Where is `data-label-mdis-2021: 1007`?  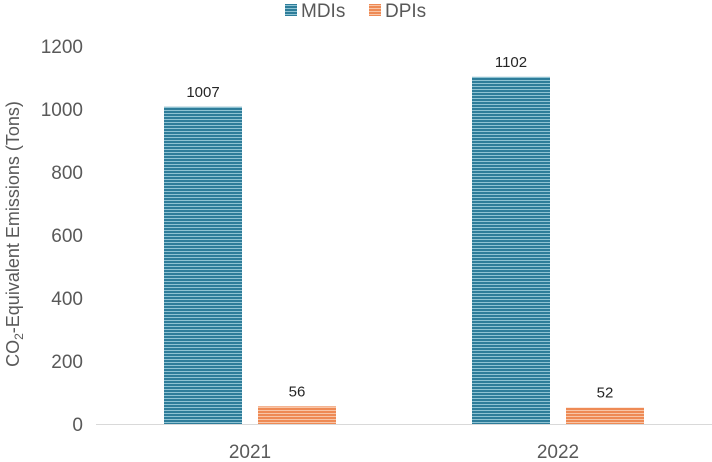 data-label-mdis-2021: 1007 is located at coordinates (202, 92).